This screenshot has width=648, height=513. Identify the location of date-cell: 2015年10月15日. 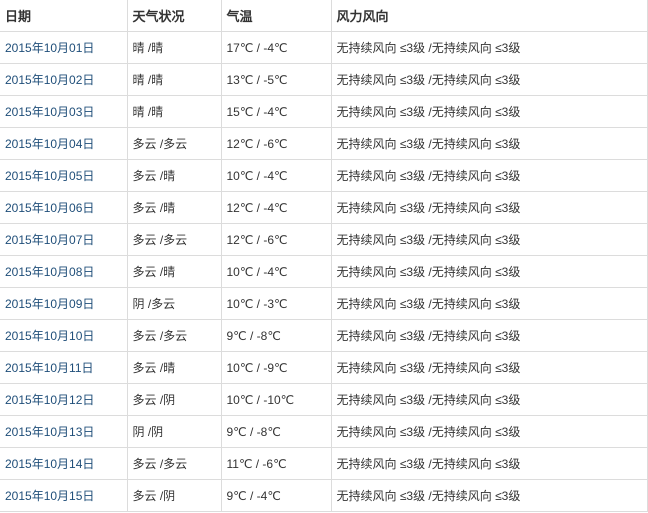
(64, 495).